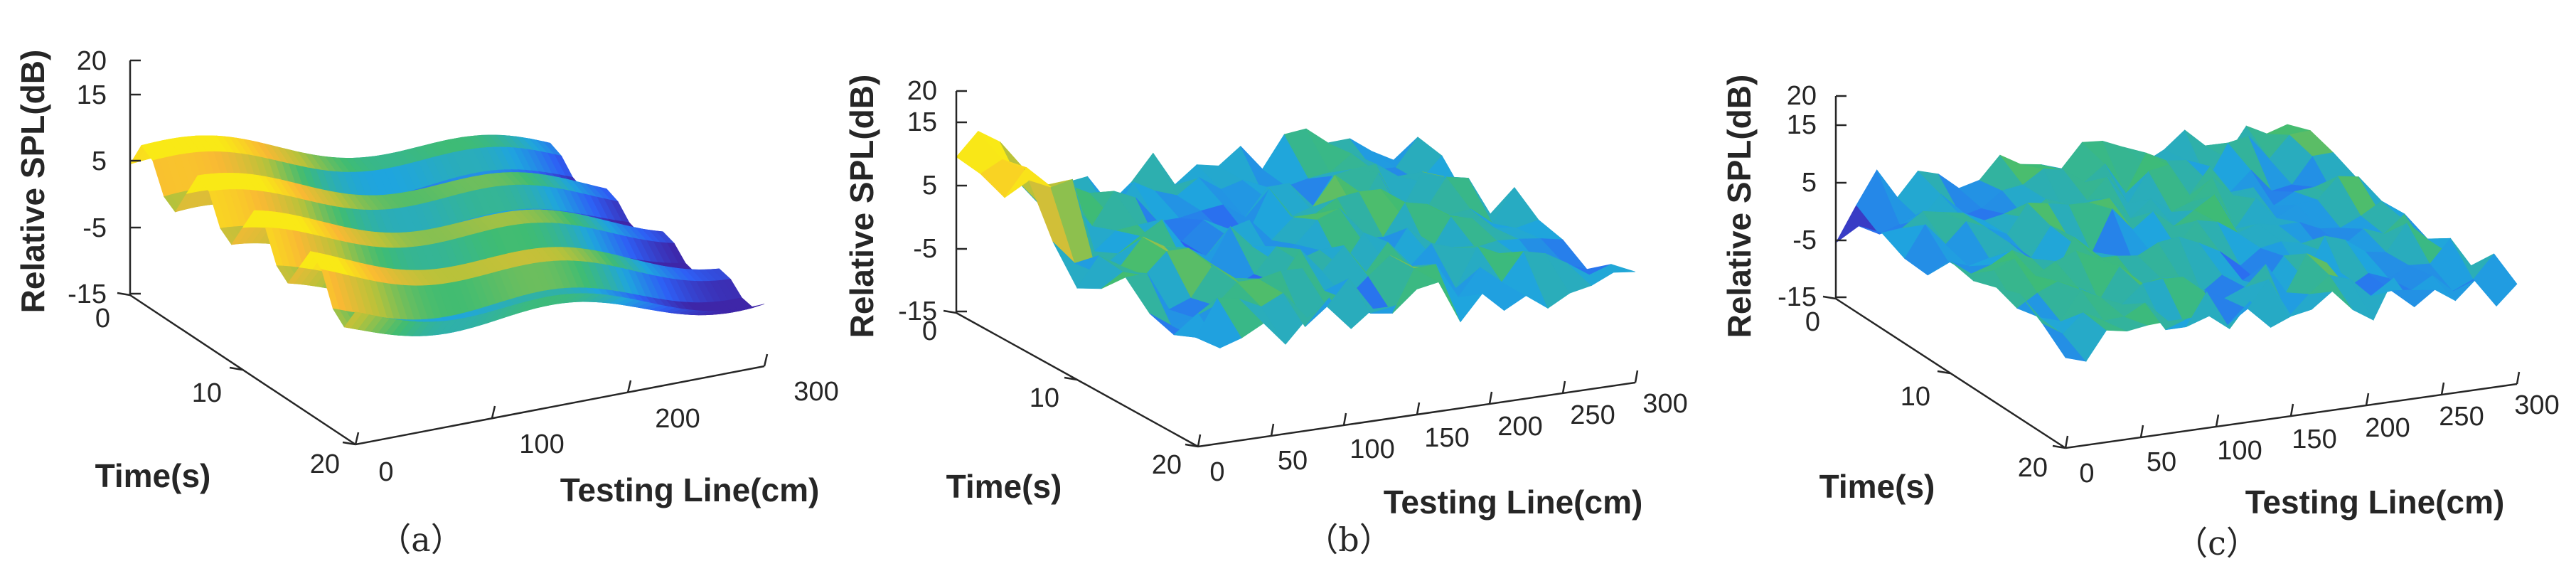 The image size is (2576, 576). What do you see at coordinates (447, 235) in the screenshot?
I see `panel-a-surface` at bounding box center [447, 235].